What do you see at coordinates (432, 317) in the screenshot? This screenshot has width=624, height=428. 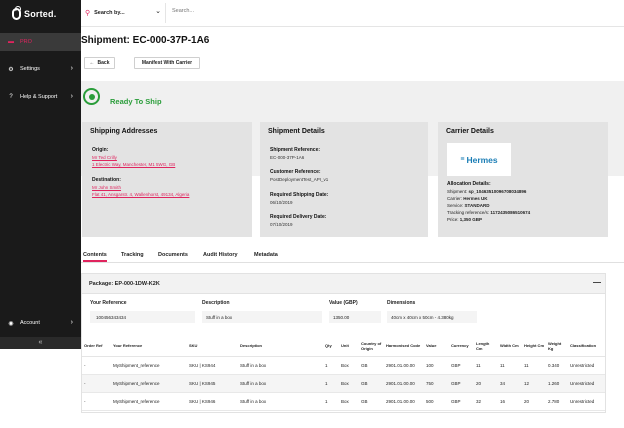 I see `dimensions-field: 40cm x 40cm x 50cm - 4.380kg` at bounding box center [432, 317].